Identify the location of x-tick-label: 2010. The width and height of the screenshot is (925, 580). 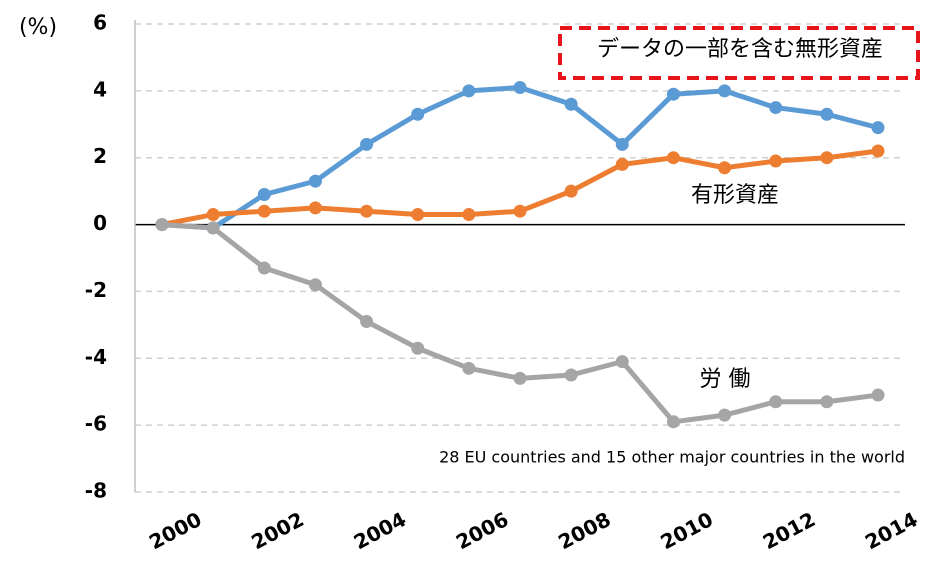
(687, 530).